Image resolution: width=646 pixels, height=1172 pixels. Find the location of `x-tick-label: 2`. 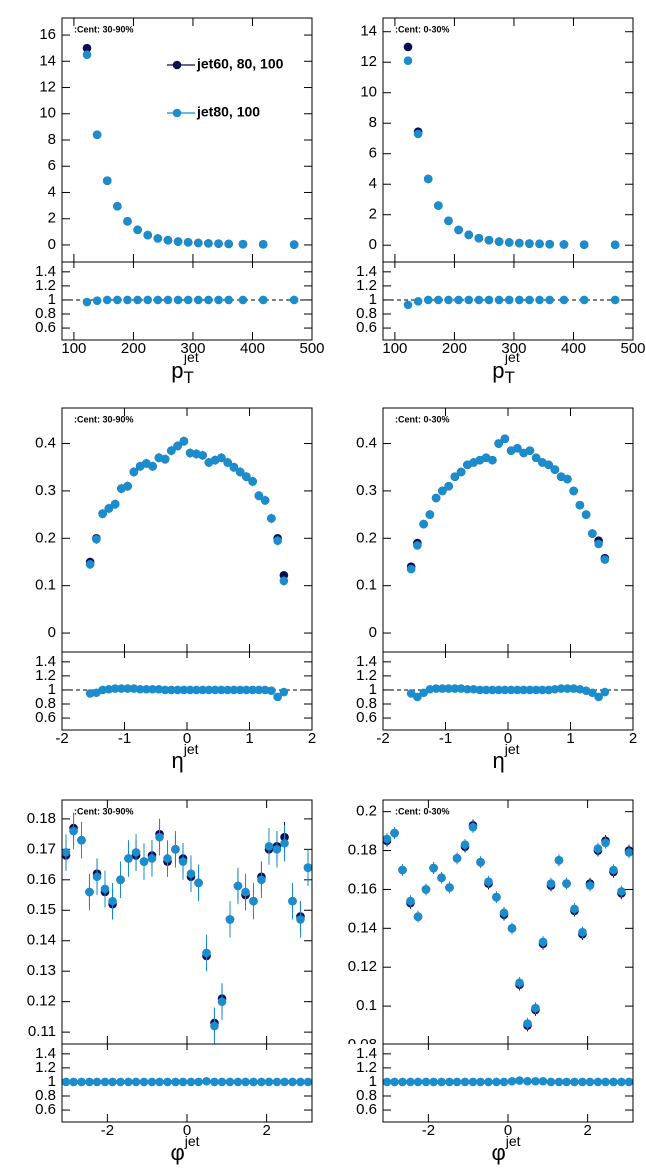

x-tick-label: 2 is located at coordinates (587, 1130).